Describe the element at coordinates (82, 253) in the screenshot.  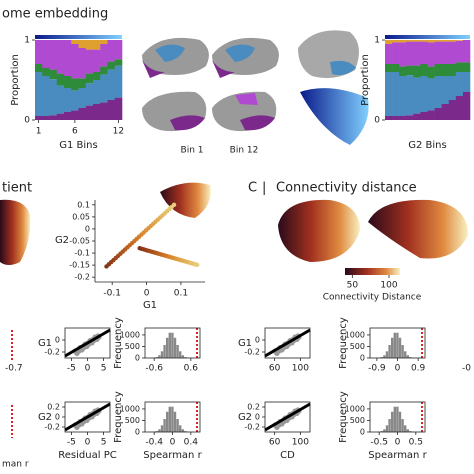
I see `y-tick-label: -0.1` at that location.